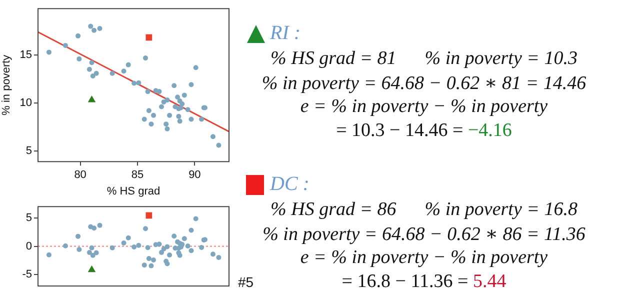 The height and width of the screenshot is (304, 617). Describe the element at coordinates (290, 184) in the screenshot. I see `text: DC :` at that location.